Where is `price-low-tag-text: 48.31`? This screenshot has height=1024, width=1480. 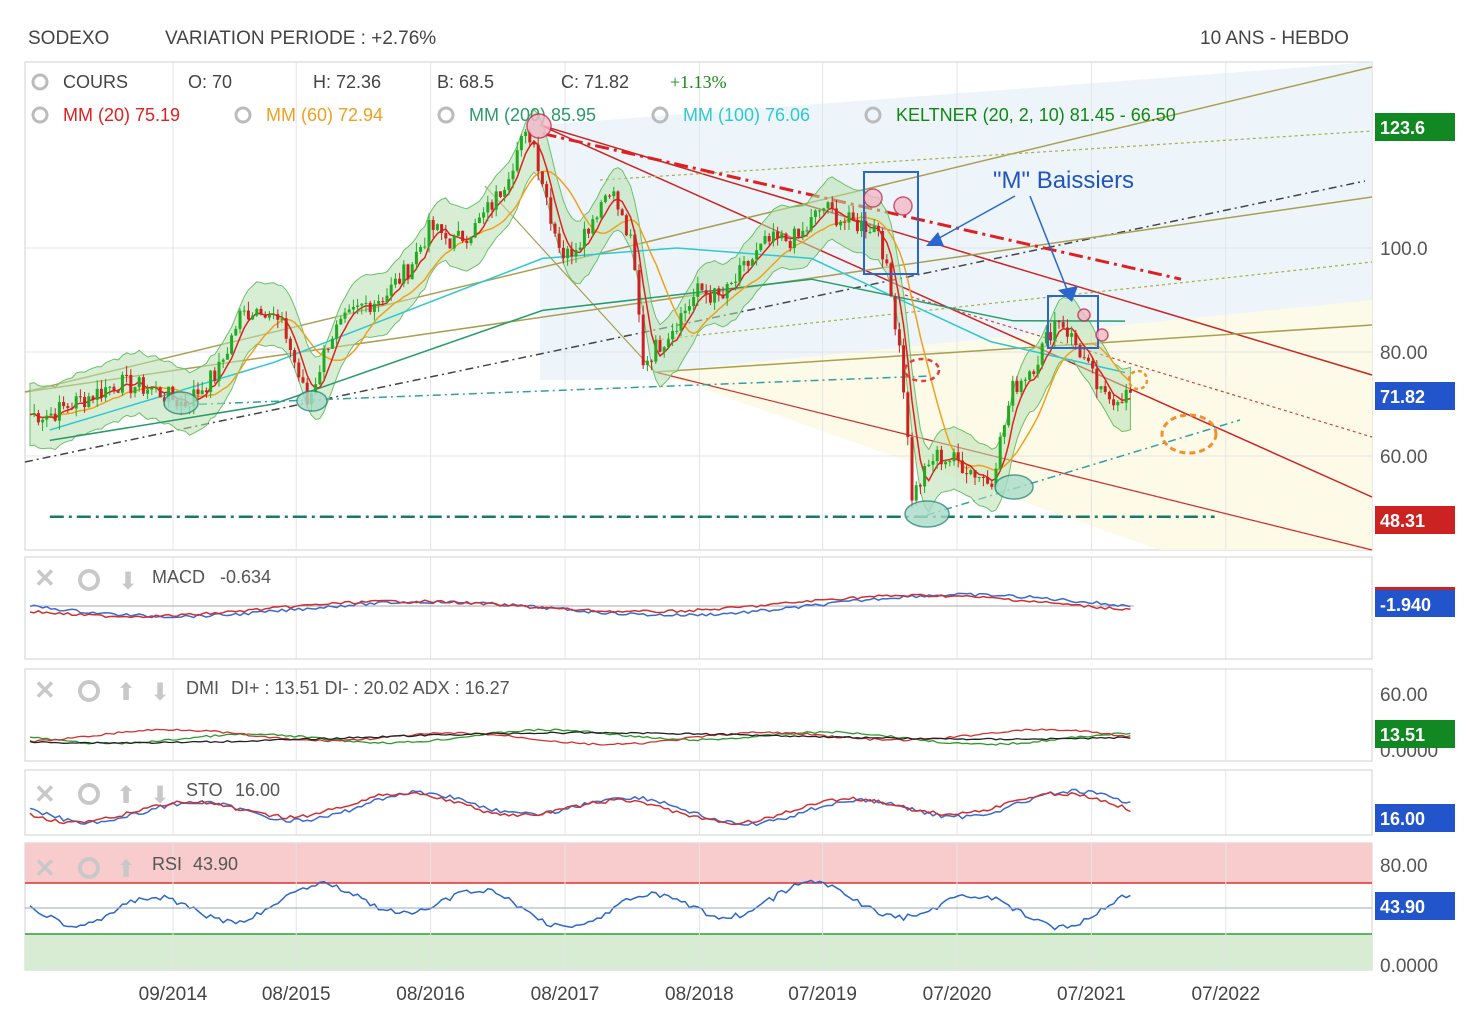
price-low-tag-text: 48.31 is located at coordinates (1402, 521).